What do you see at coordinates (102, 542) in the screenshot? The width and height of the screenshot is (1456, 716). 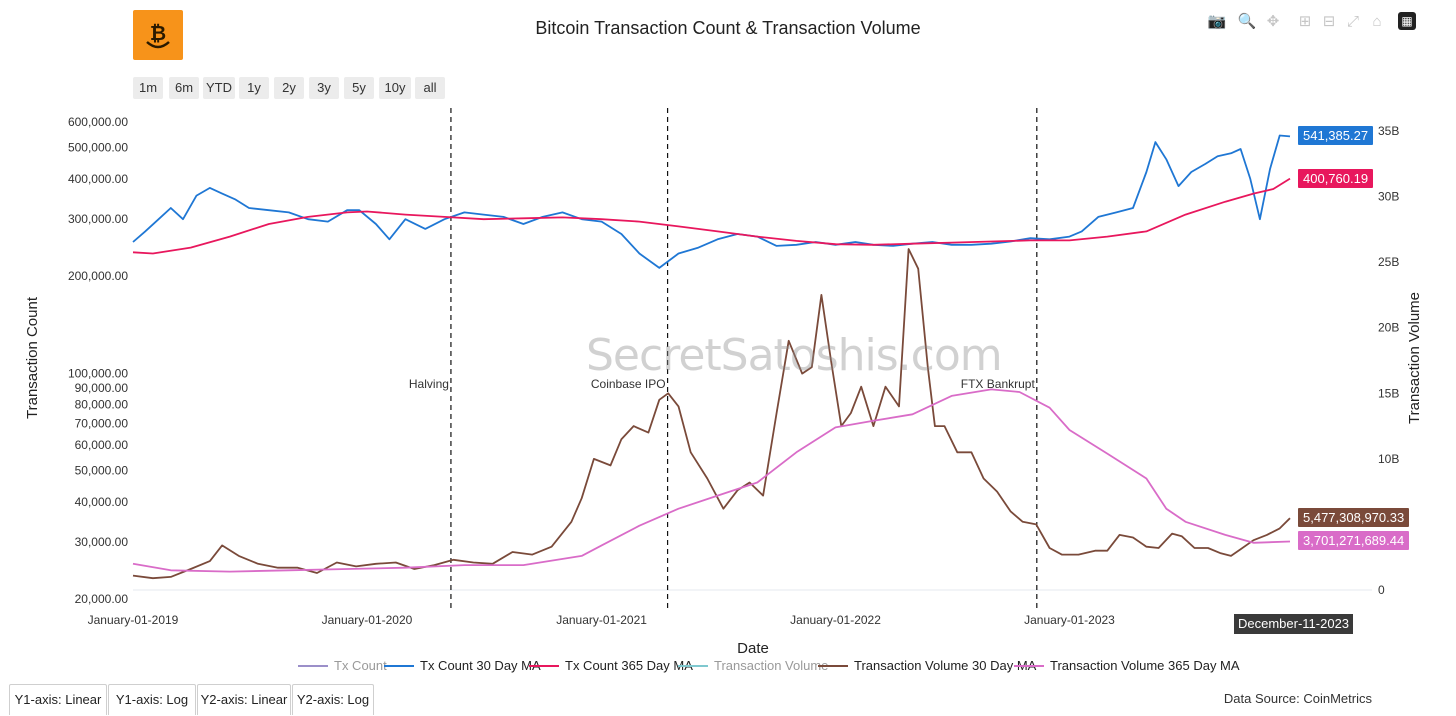 I see `y1-tick-label: 30,000.00` at bounding box center [102, 542].